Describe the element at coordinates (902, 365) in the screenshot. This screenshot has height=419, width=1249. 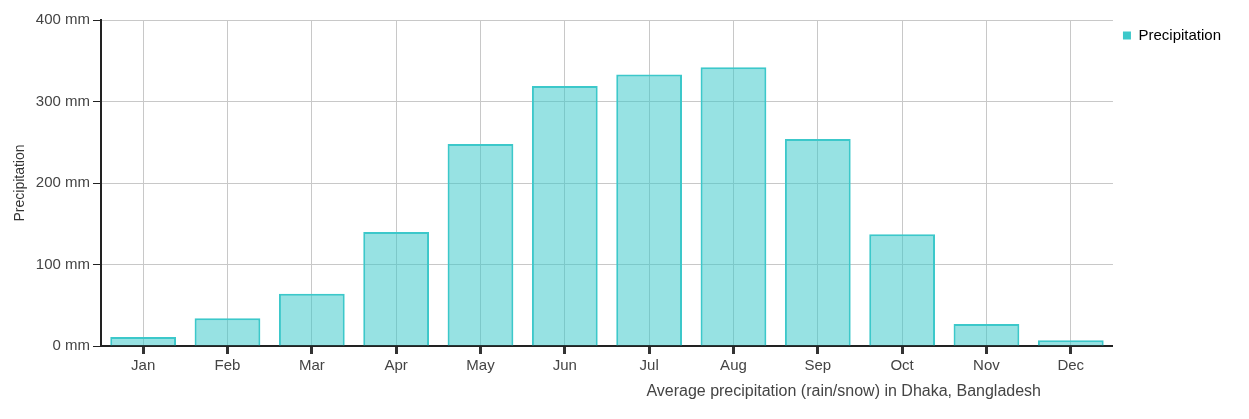
I see `x-tick-label: Oct` at that location.